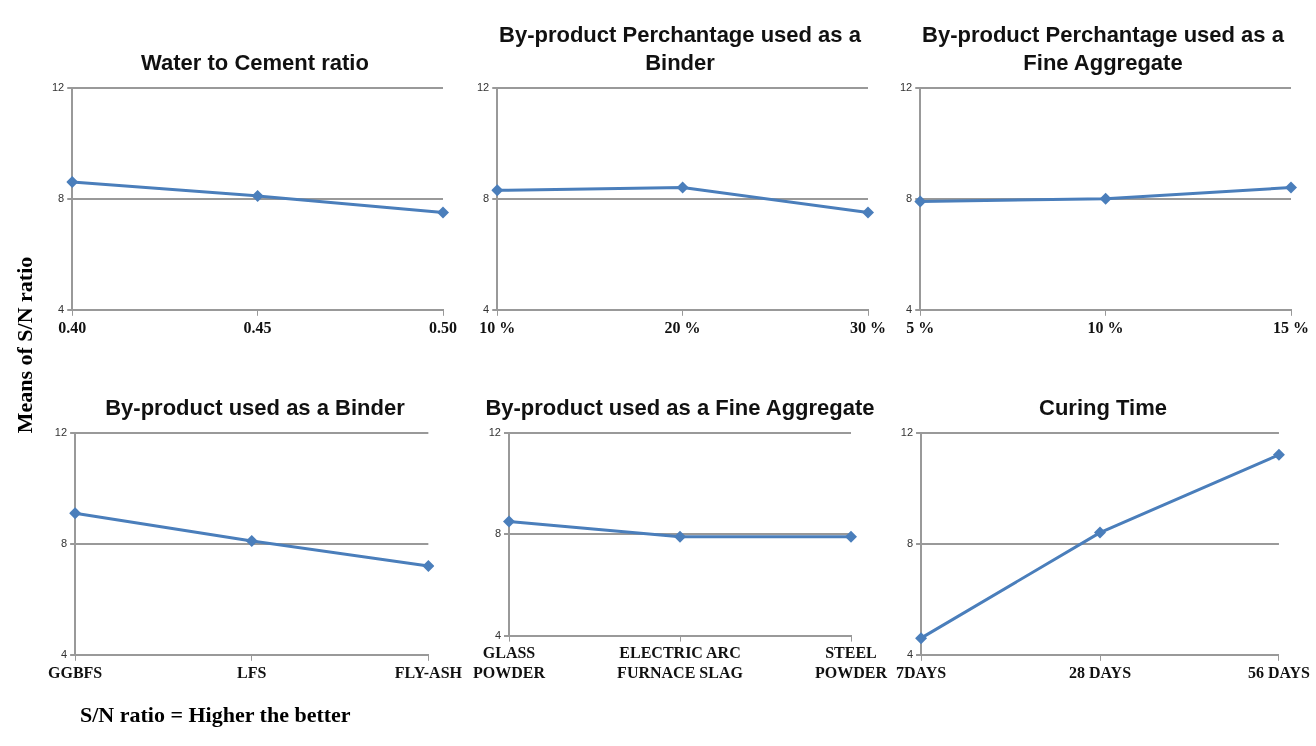 Image resolution: width=1316 pixels, height=746 pixels. Describe the element at coordinates (921, 672) in the screenshot. I see `x-tick-label: 7DAYS` at that location.